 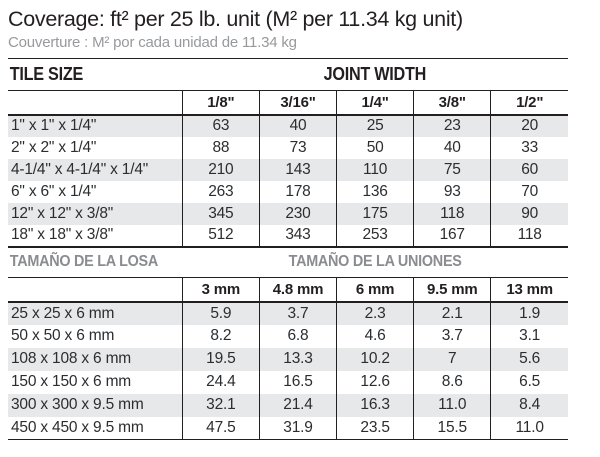 I want to click on coverage-value: 33, so click(x=529, y=147).